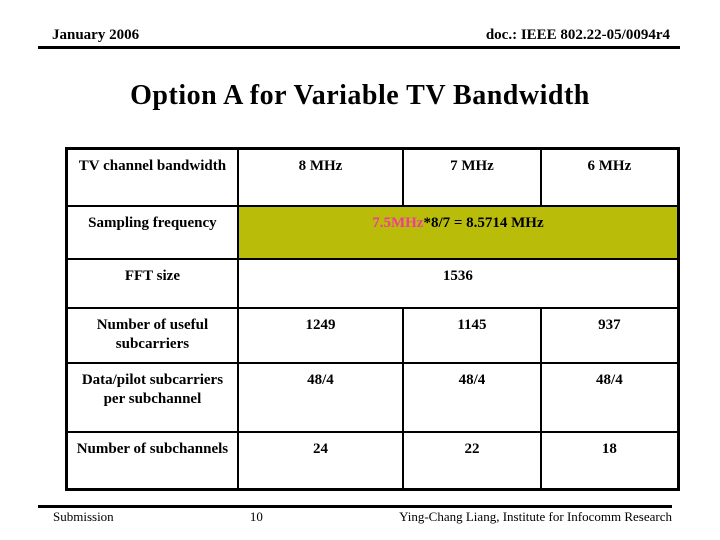 Image resolution: width=720 pixels, height=540 pixels. Describe the element at coordinates (398, 223) in the screenshot. I see `highlighted-value: 7.5MHz` at that location.